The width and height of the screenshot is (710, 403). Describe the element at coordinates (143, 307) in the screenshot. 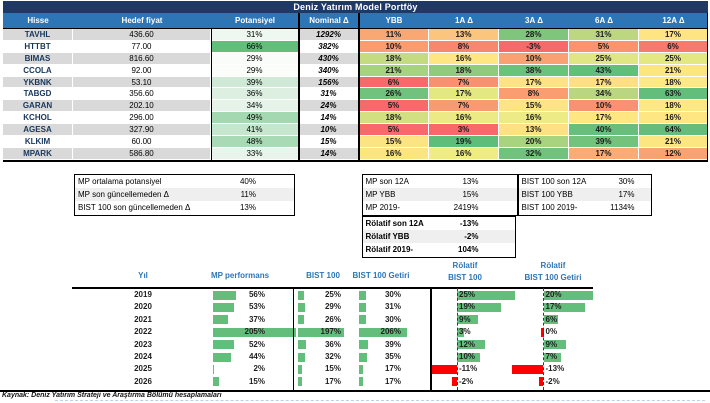

I see `perf-year: 2020` at that location.